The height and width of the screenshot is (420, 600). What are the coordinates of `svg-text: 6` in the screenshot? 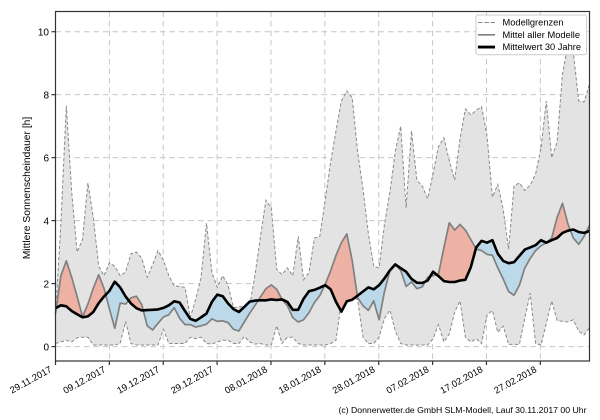 It's located at (46, 158).